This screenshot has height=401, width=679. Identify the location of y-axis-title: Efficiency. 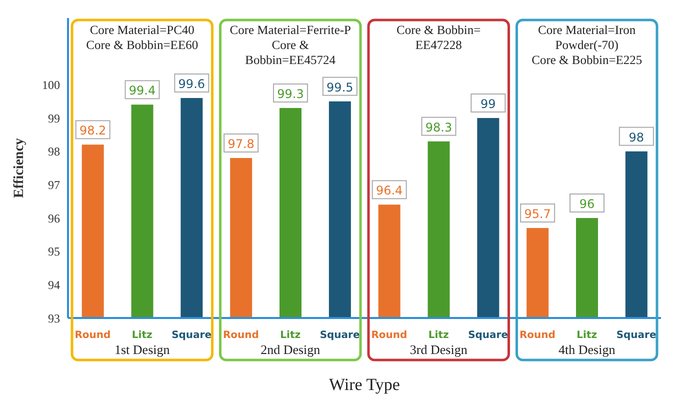
(19, 168).